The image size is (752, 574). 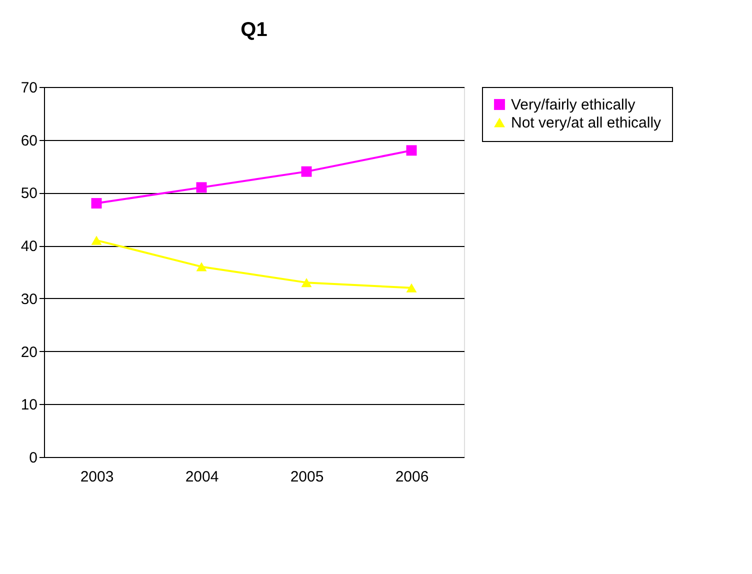 I want to click on y-tick-label: 70, so click(x=29, y=88).